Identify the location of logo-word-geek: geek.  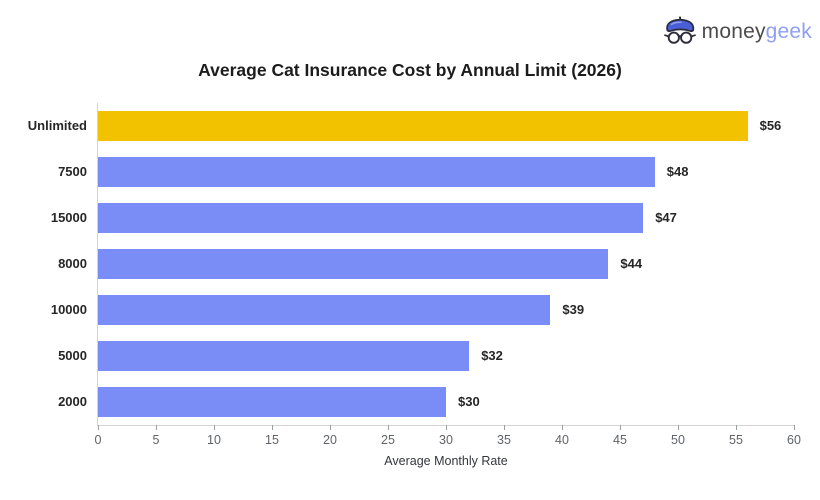
(788, 31).